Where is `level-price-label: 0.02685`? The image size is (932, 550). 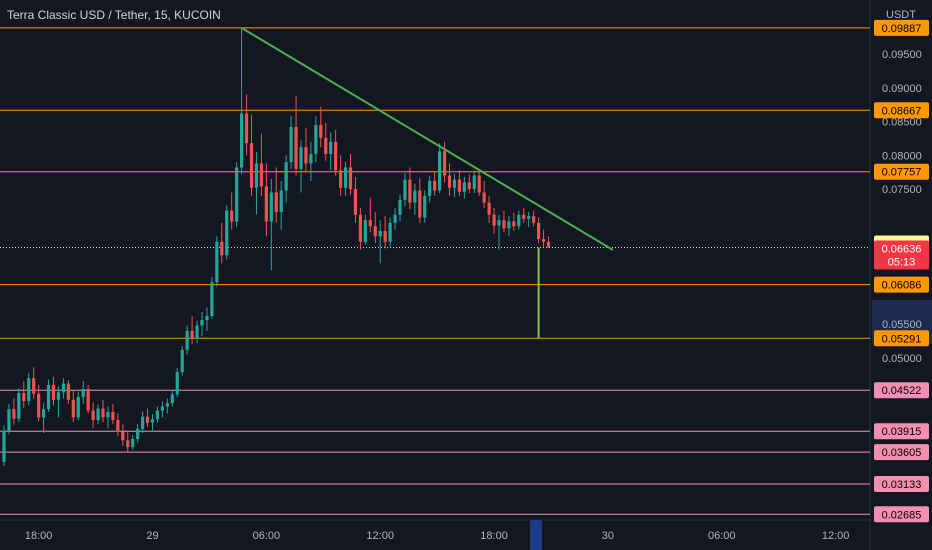 level-price-label: 0.02685 is located at coordinates (902, 515).